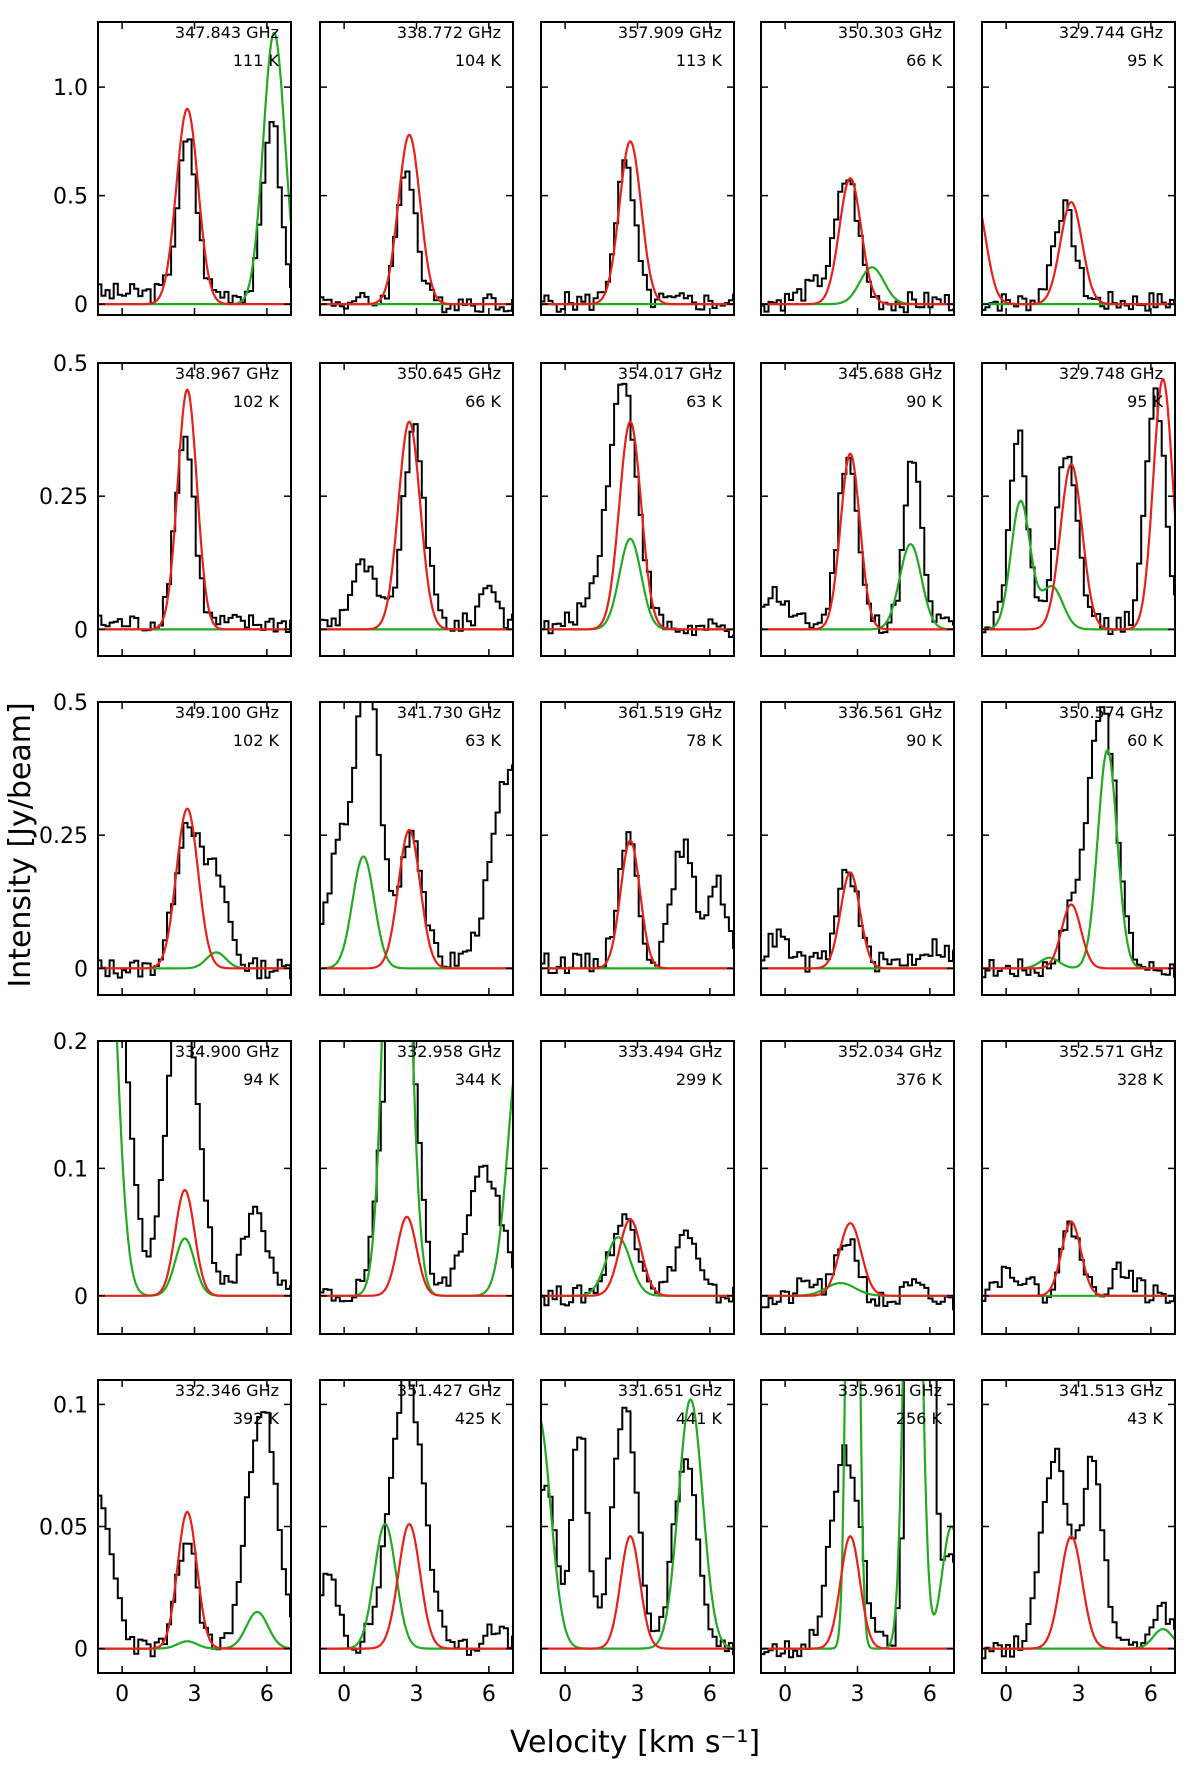 The height and width of the screenshot is (1766, 1200). I want to click on panel-3: 357.909 GHz 113 K, so click(637, 168).